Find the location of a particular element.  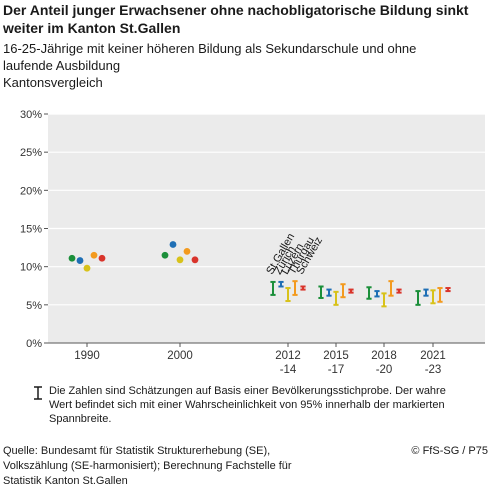

x-tick-label: -20 is located at coordinates (384, 370).